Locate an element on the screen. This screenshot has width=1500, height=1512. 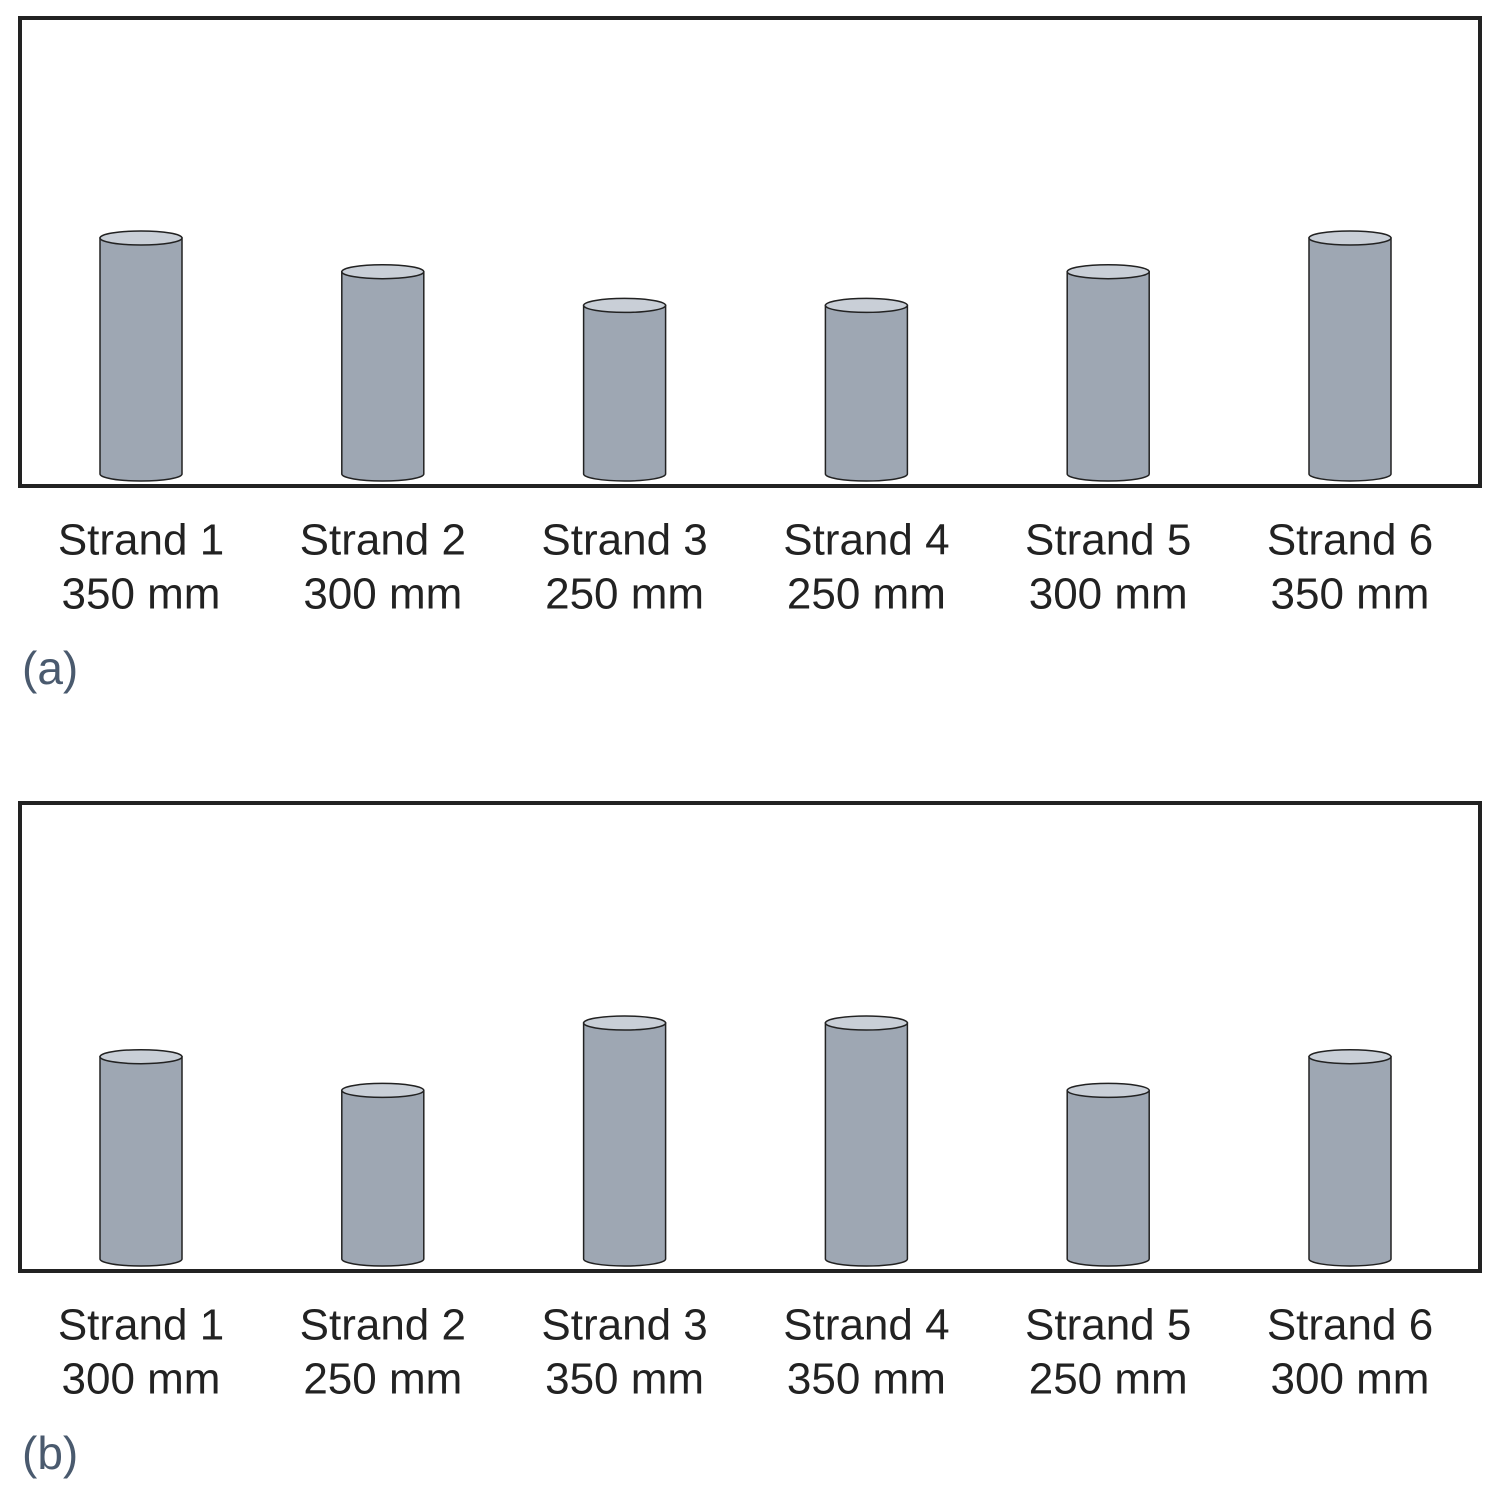
panel-label: (a) is located at coordinates (50, 668).